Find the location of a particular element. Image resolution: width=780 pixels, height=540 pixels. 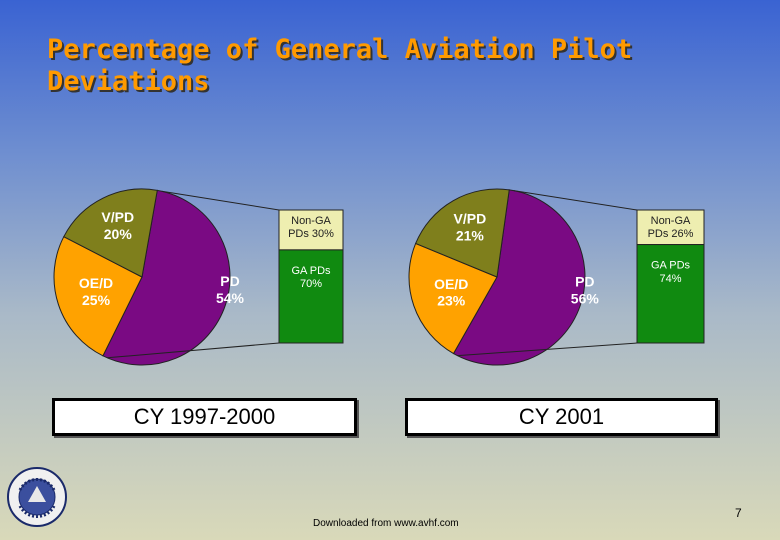

bar-label-non-ga-pds: Non-GA PDs 30% is located at coordinates (311, 227).